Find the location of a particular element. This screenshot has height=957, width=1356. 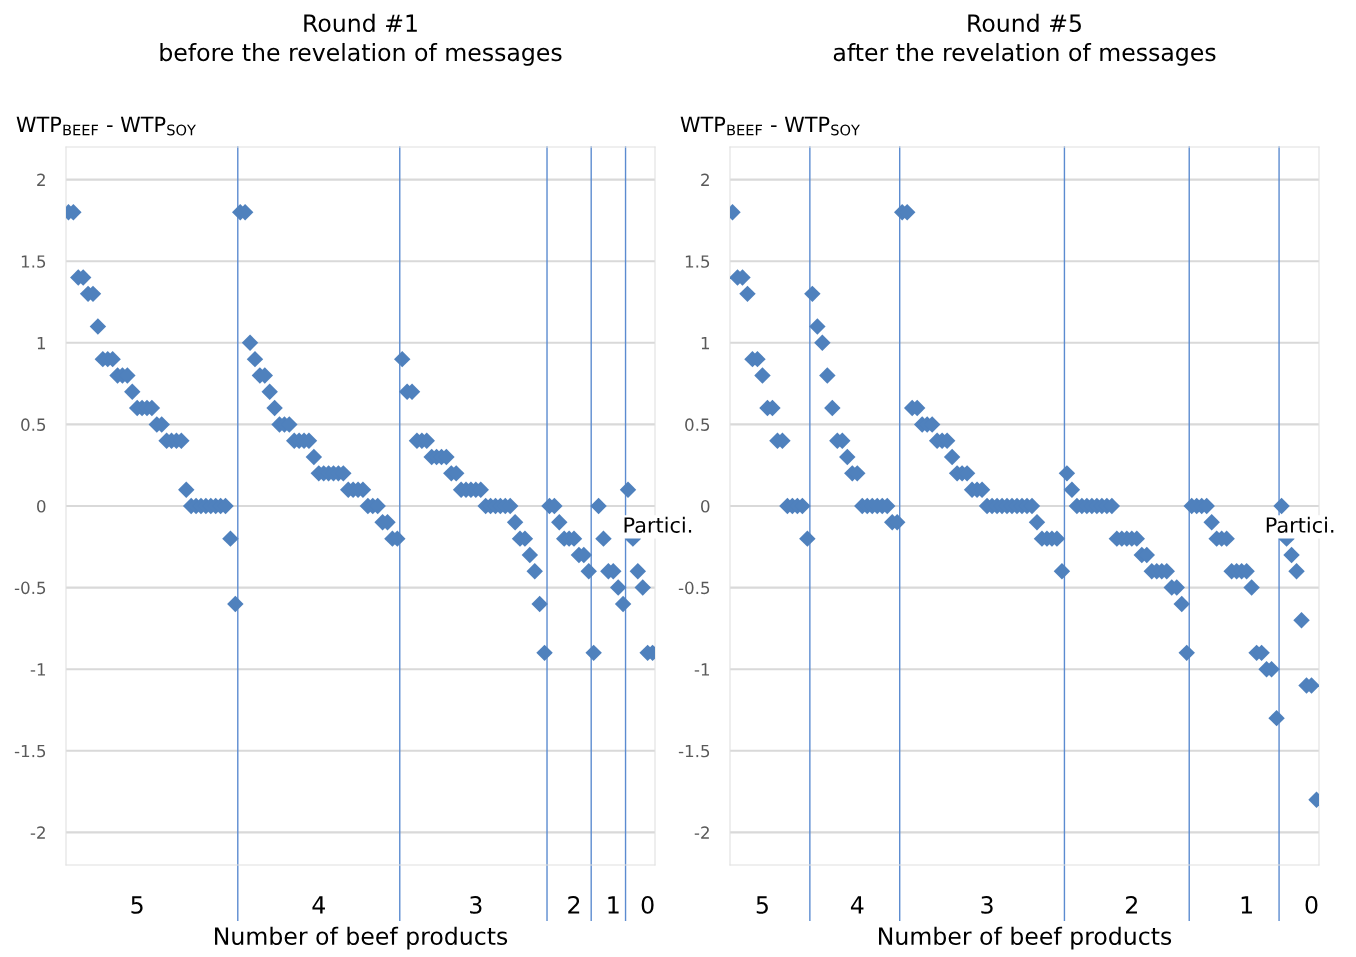

chart-title: Round #1 before the revelation of messages is located at coordinates (361, 39).